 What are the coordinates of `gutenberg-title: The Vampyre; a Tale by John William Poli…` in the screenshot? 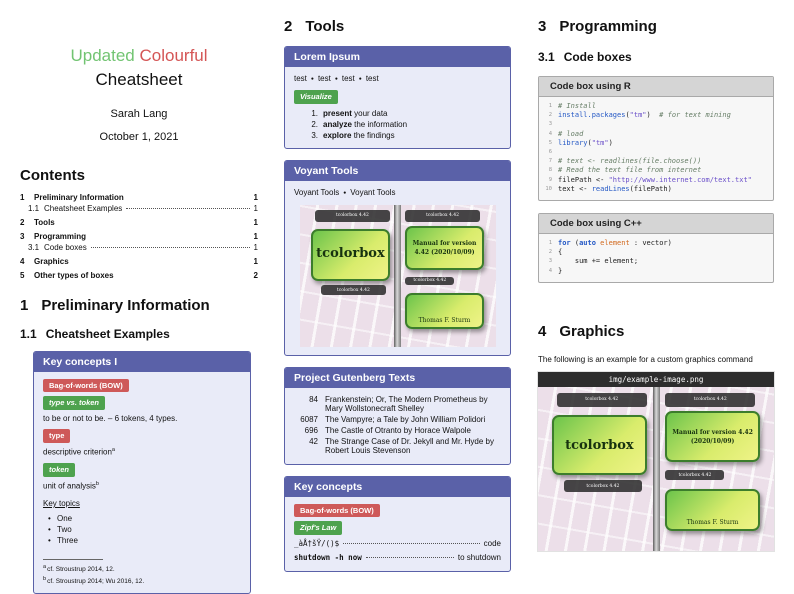 It's located at (405, 419).